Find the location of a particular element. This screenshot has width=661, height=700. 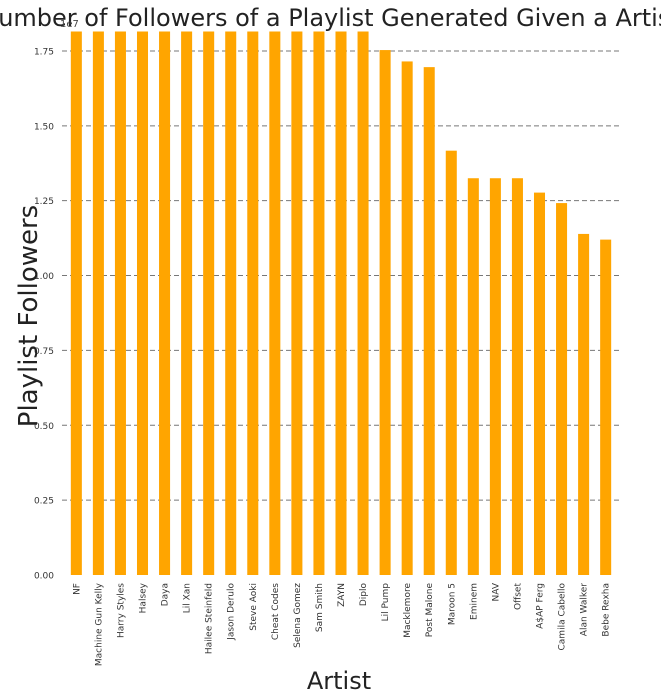

x-tick-label: Post Malone is located at coordinates (430, 610).